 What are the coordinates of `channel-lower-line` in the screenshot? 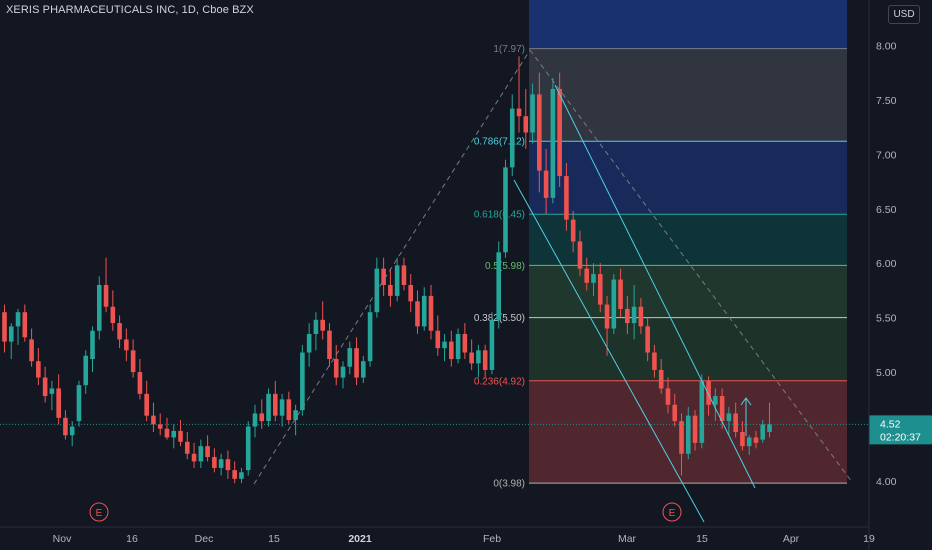 It's located at (609, 351).